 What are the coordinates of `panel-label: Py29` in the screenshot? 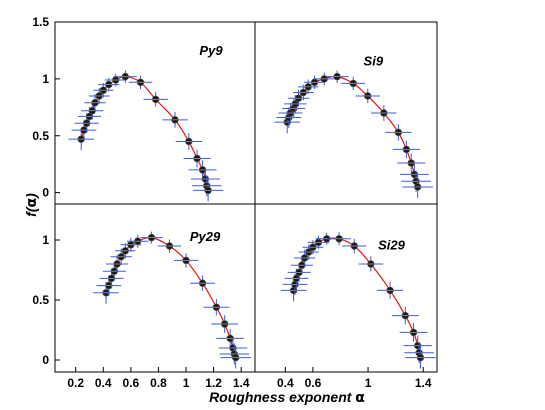 It's located at (205, 236).